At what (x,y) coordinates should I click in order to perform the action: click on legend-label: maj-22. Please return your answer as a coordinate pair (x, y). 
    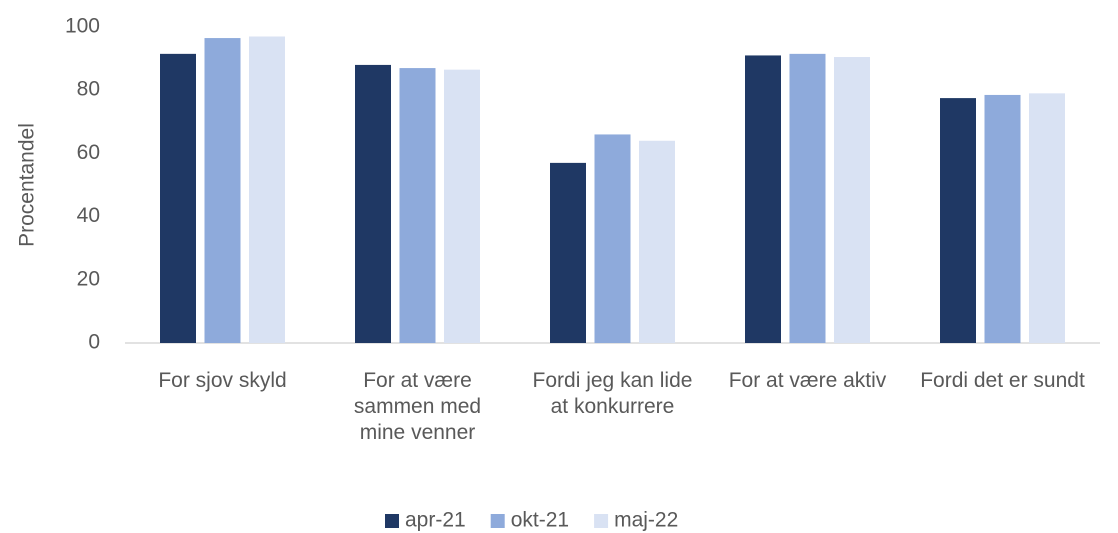
    Looking at the image, I should click on (646, 520).